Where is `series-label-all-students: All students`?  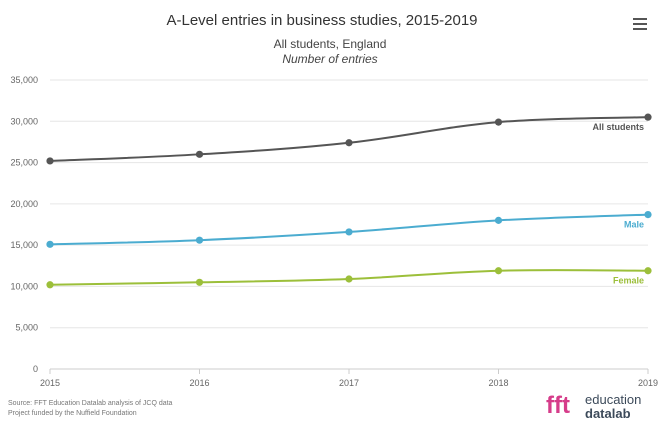 series-label-all-students: All students is located at coordinates (618, 127).